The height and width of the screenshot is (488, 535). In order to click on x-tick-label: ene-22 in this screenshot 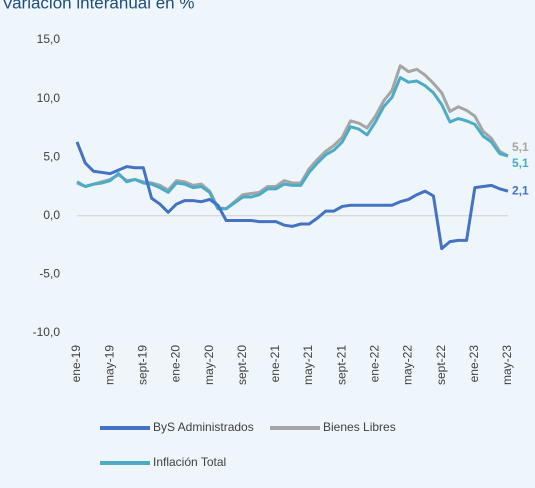, I will do `click(375, 364)`.